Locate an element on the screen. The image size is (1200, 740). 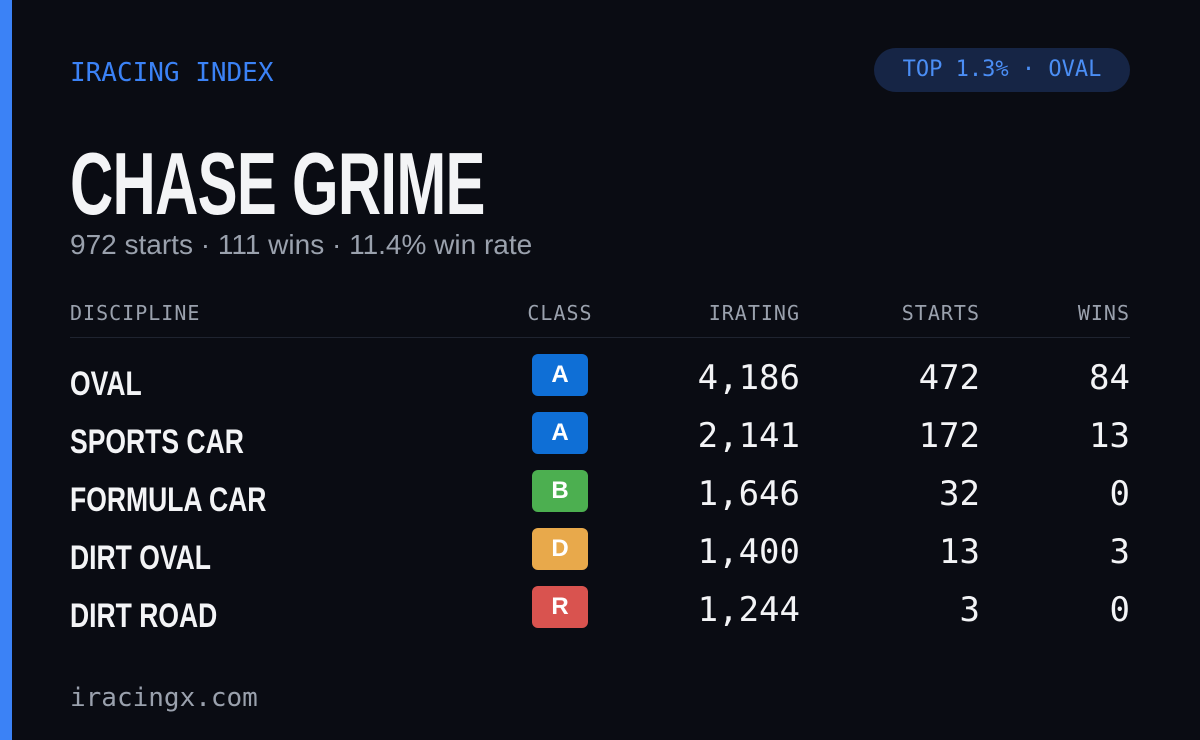
starts-value: 32 is located at coordinates (959, 494).